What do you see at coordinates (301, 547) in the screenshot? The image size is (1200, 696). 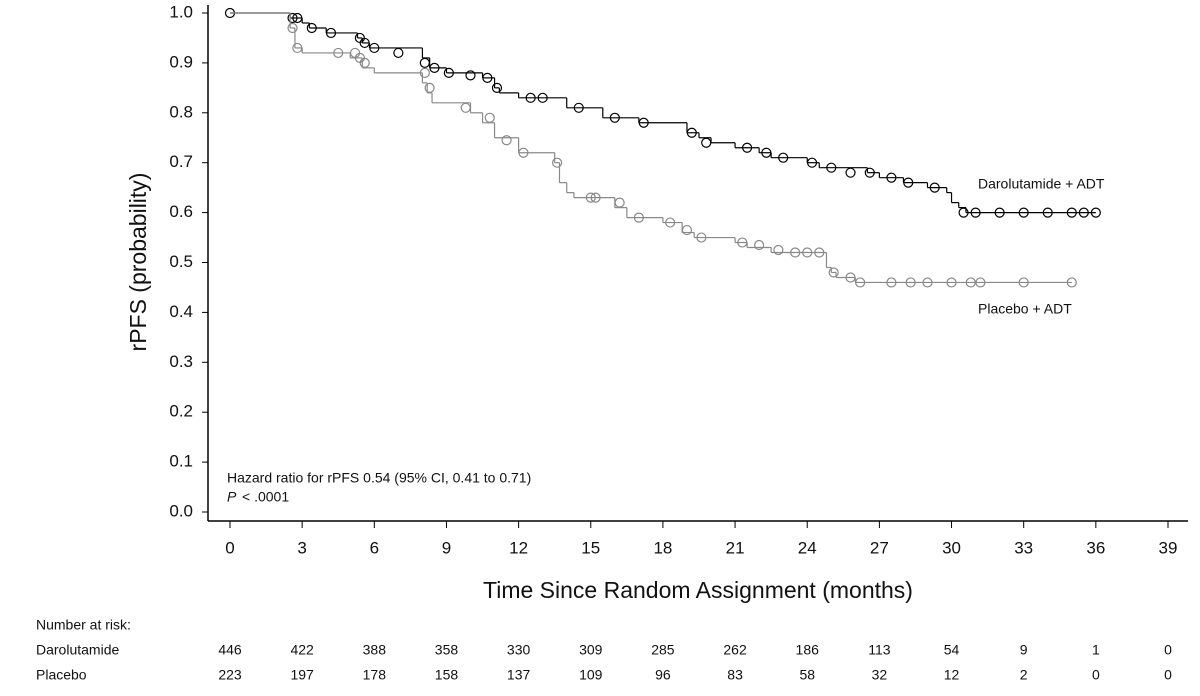 I see `x-tick-label: 3` at bounding box center [301, 547].